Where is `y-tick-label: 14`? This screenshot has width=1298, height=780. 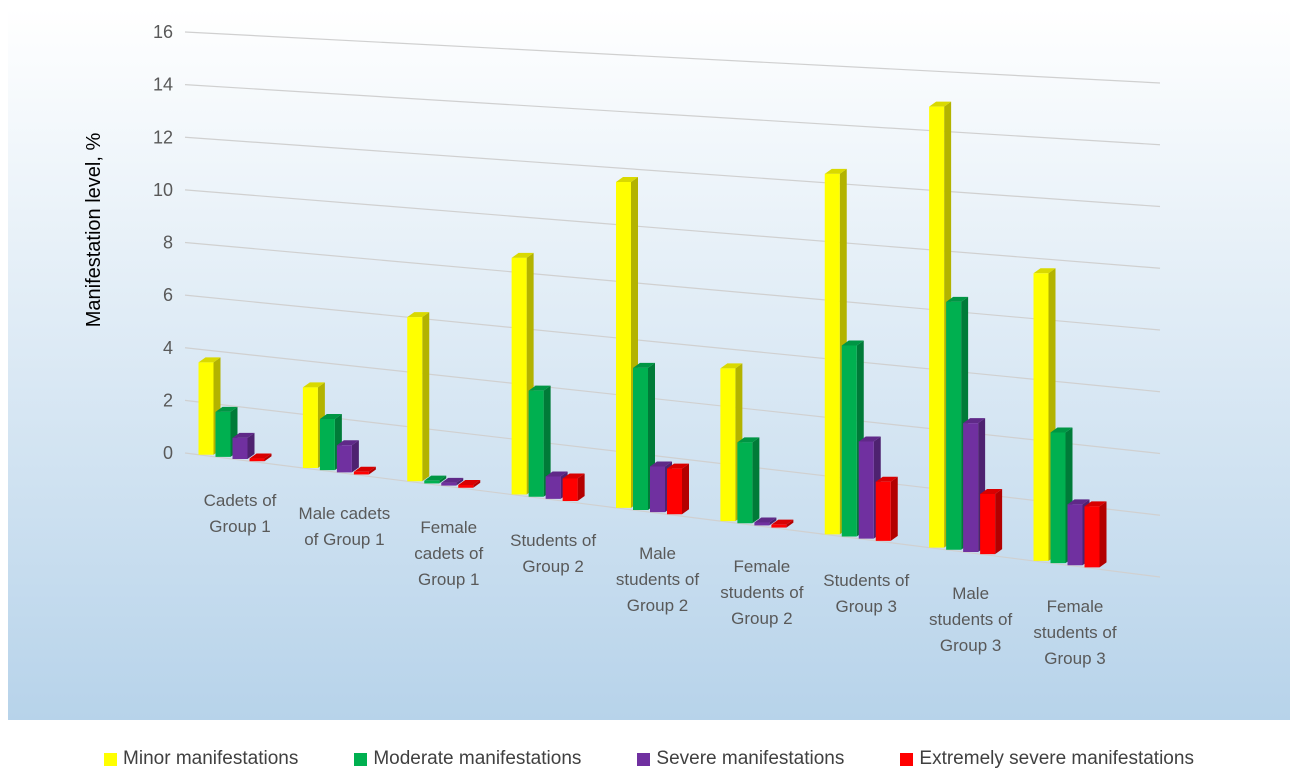 y-tick-label: 14 is located at coordinates (163, 85).